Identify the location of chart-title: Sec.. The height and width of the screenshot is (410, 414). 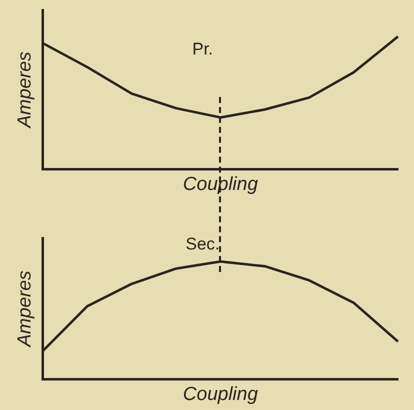
(203, 244).